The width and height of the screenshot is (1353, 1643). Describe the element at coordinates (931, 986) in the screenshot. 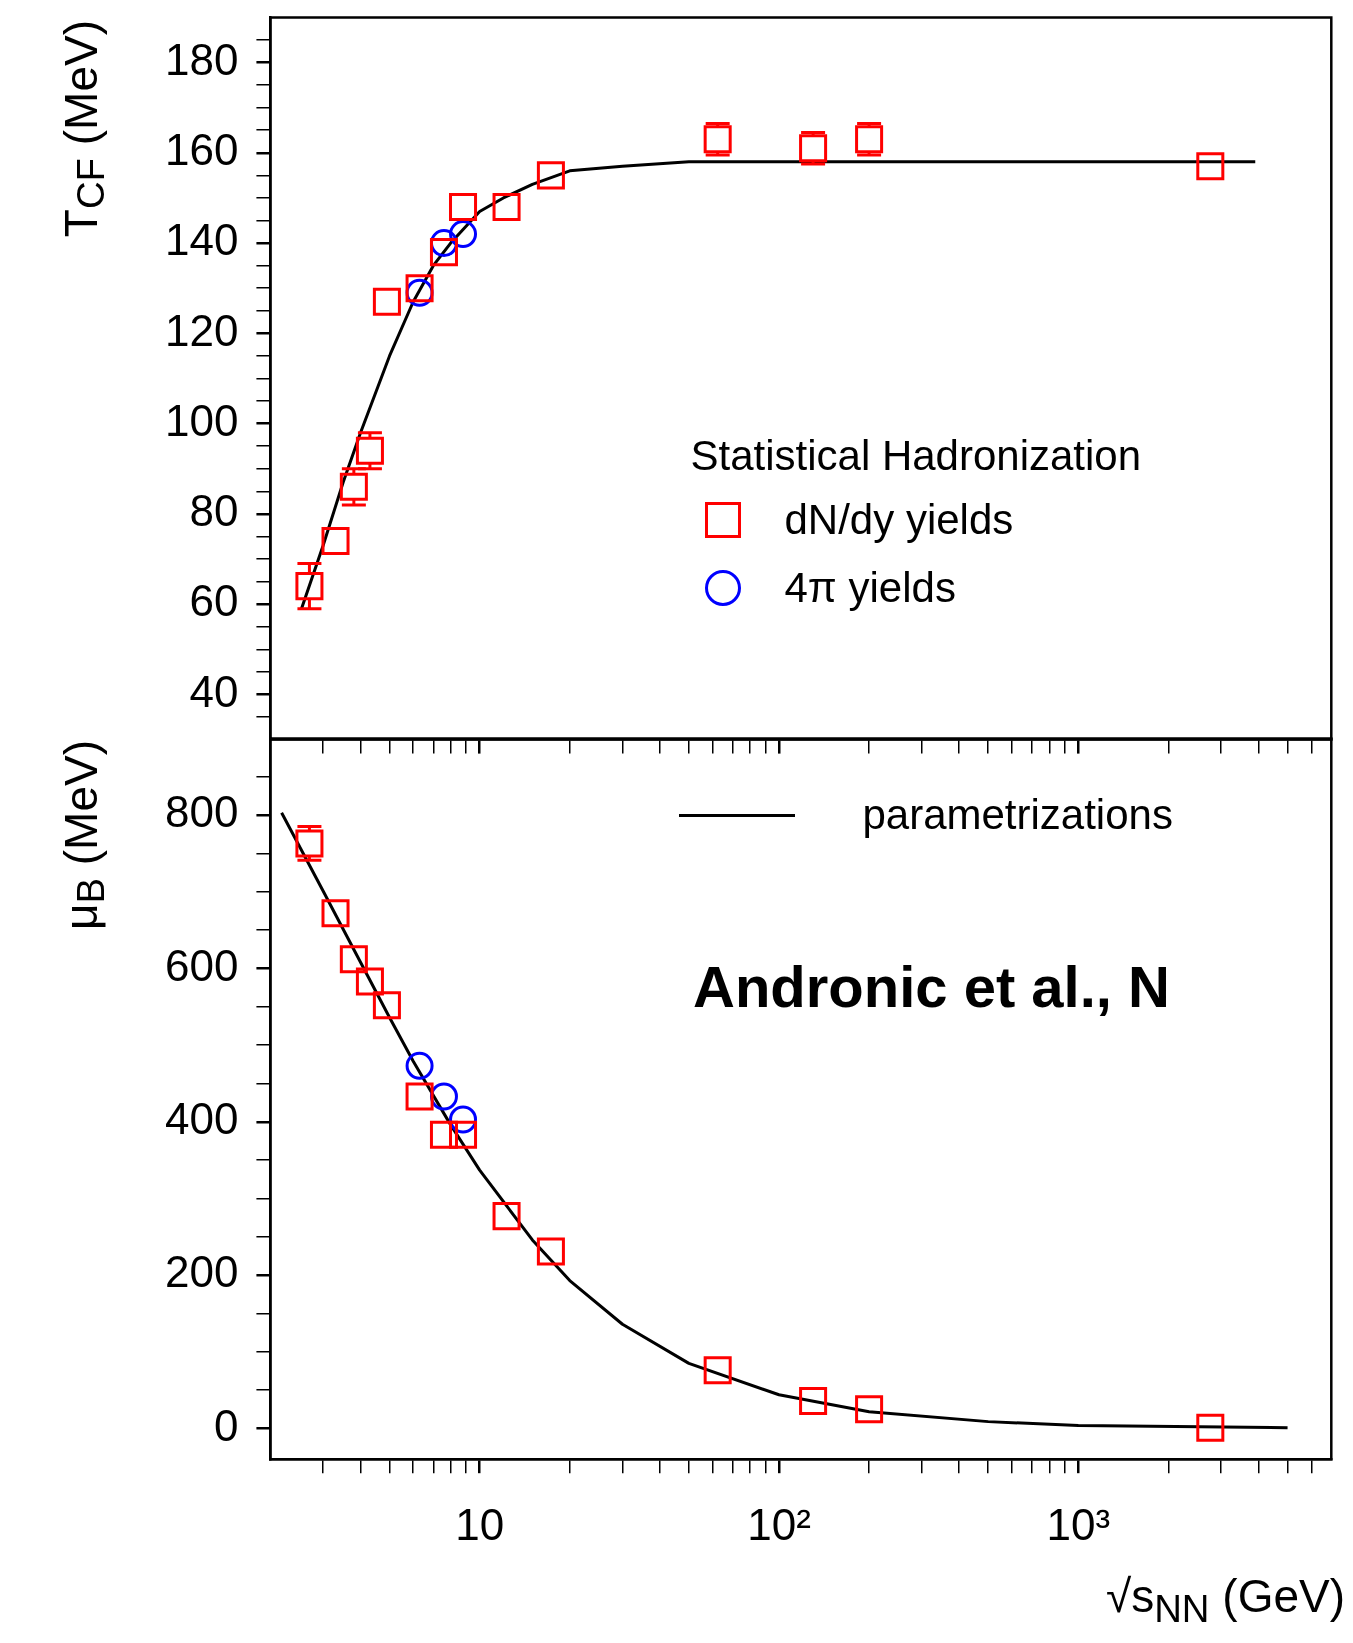

I see `annotation: Andronic et al., N` at that location.